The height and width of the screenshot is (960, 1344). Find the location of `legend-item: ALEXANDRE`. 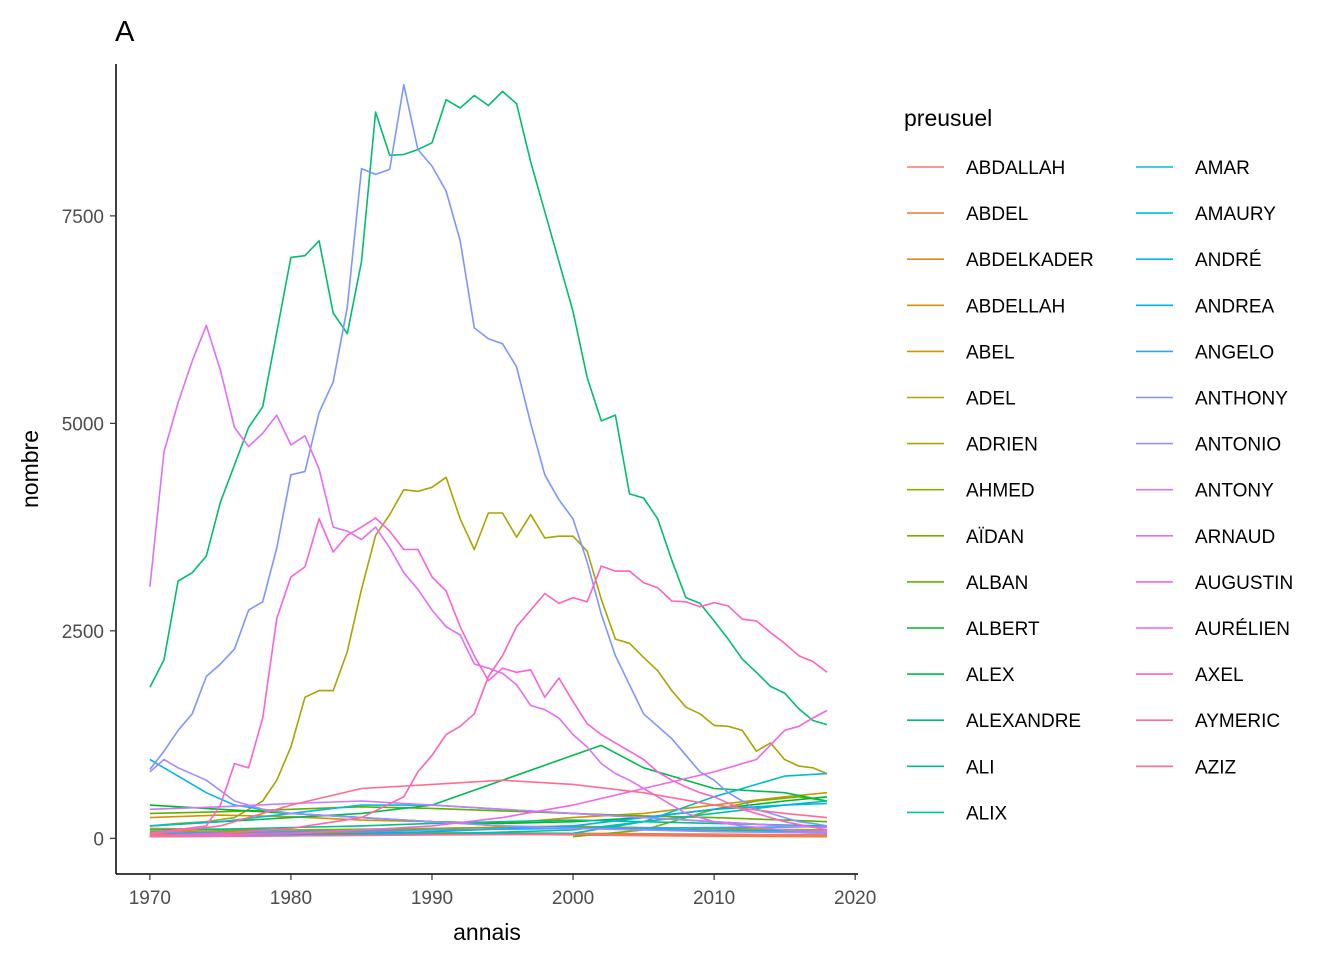

legend-item: ALEXANDRE is located at coordinates (994, 721).